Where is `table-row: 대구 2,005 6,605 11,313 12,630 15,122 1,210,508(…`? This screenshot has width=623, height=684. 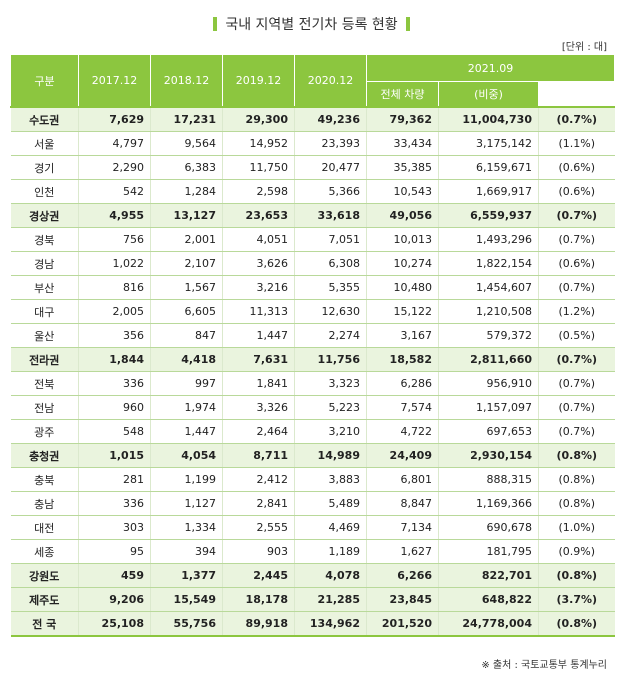
table-row: 대구 2,005 6,605 11,313 12,630 15,122 1,210,508(… is located at coordinates (312, 311).